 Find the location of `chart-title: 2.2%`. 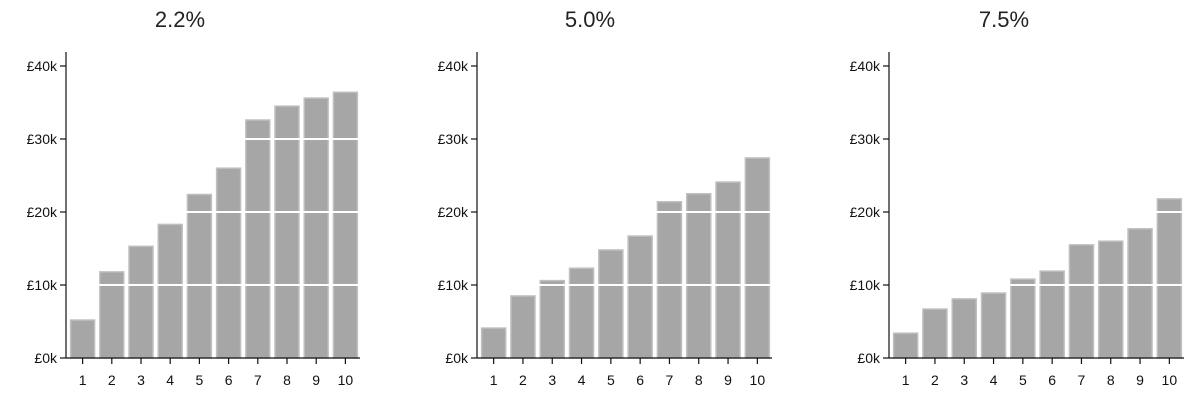

chart-title: 2.2% is located at coordinates (180, 19).